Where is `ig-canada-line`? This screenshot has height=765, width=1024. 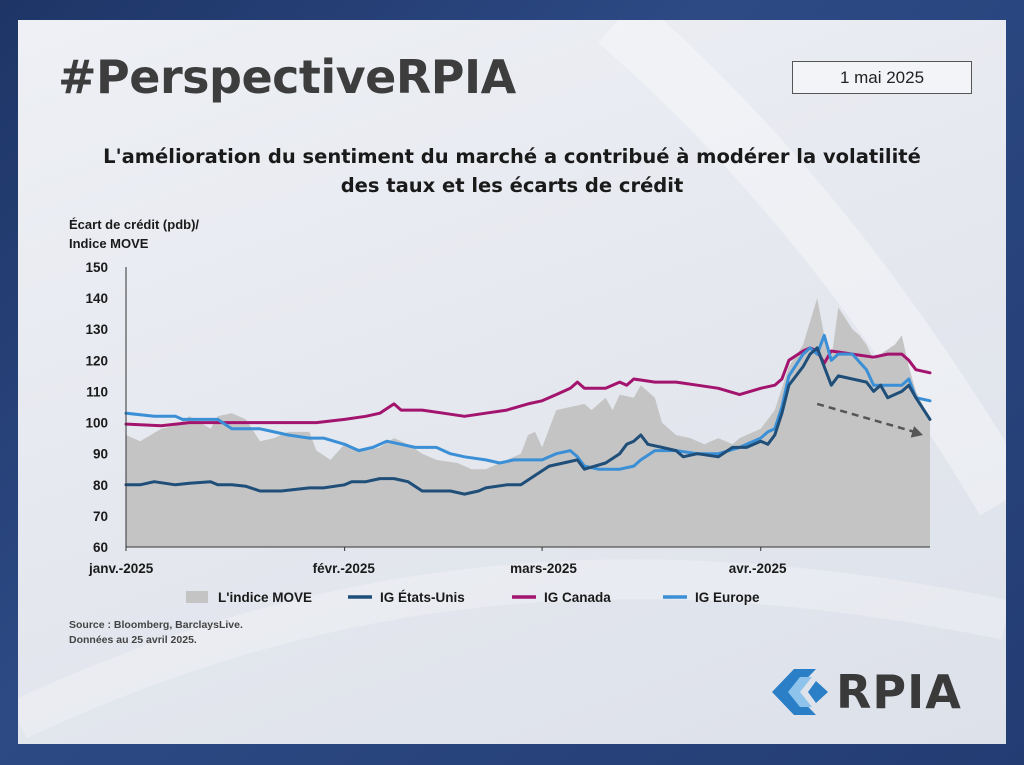
ig-canada-line is located at coordinates (528, 387).